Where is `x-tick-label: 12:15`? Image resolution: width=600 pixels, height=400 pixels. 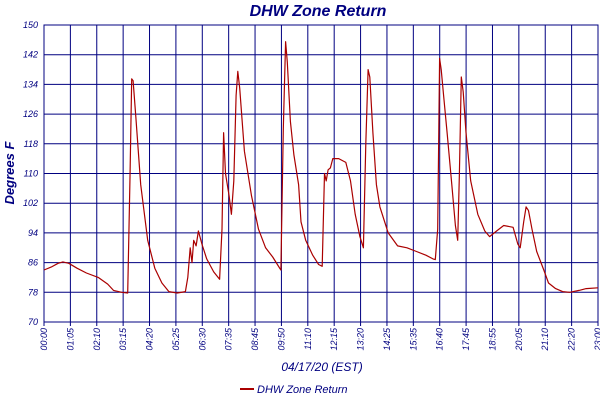 x-tick-label: 12:15 is located at coordinates (334, 339).